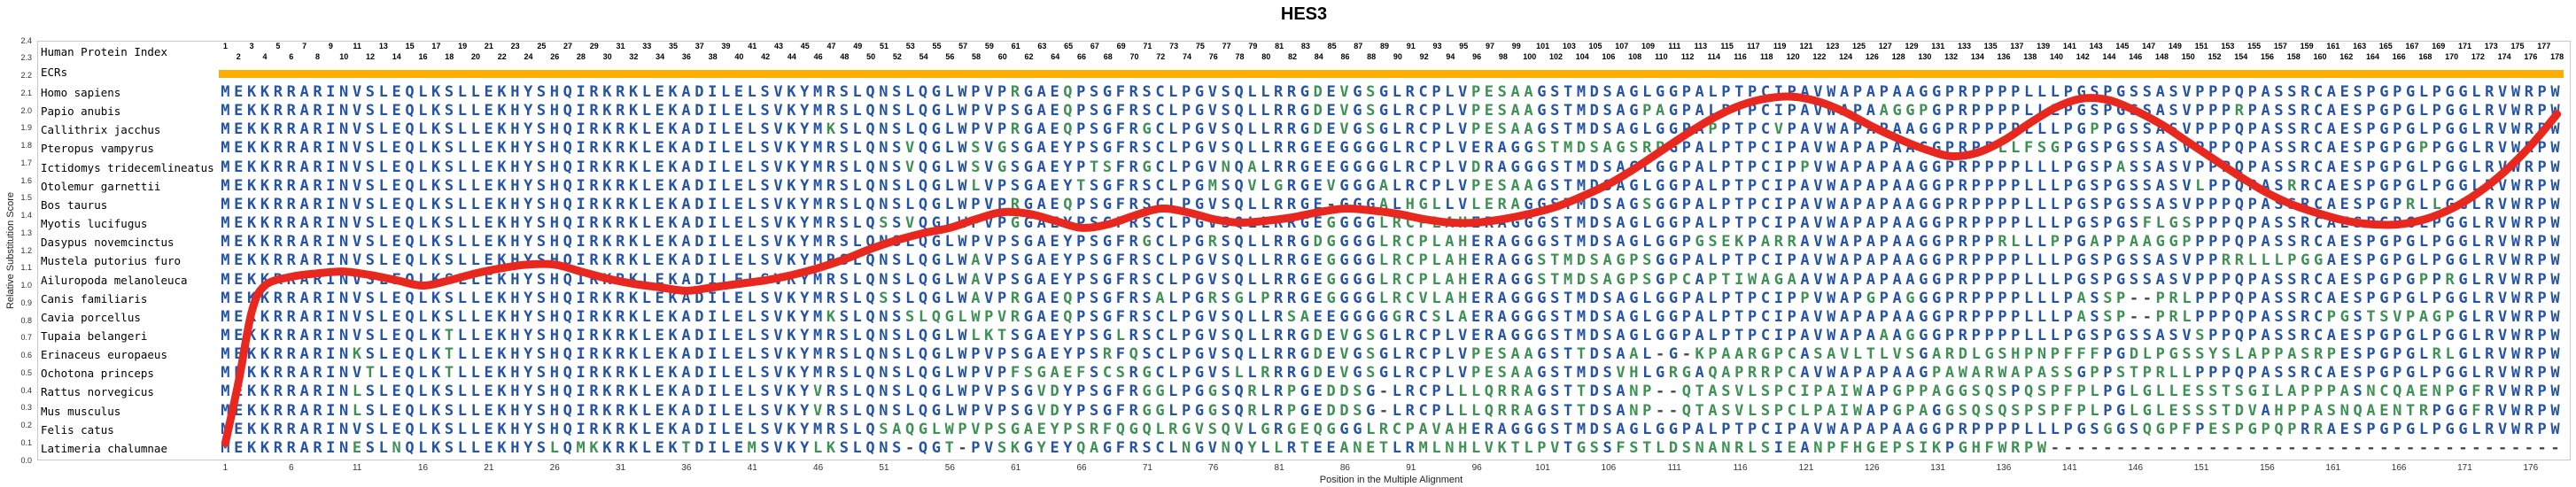 The image size is (2576, 487). I want to click on position-number: 93, so click(1437, 46).